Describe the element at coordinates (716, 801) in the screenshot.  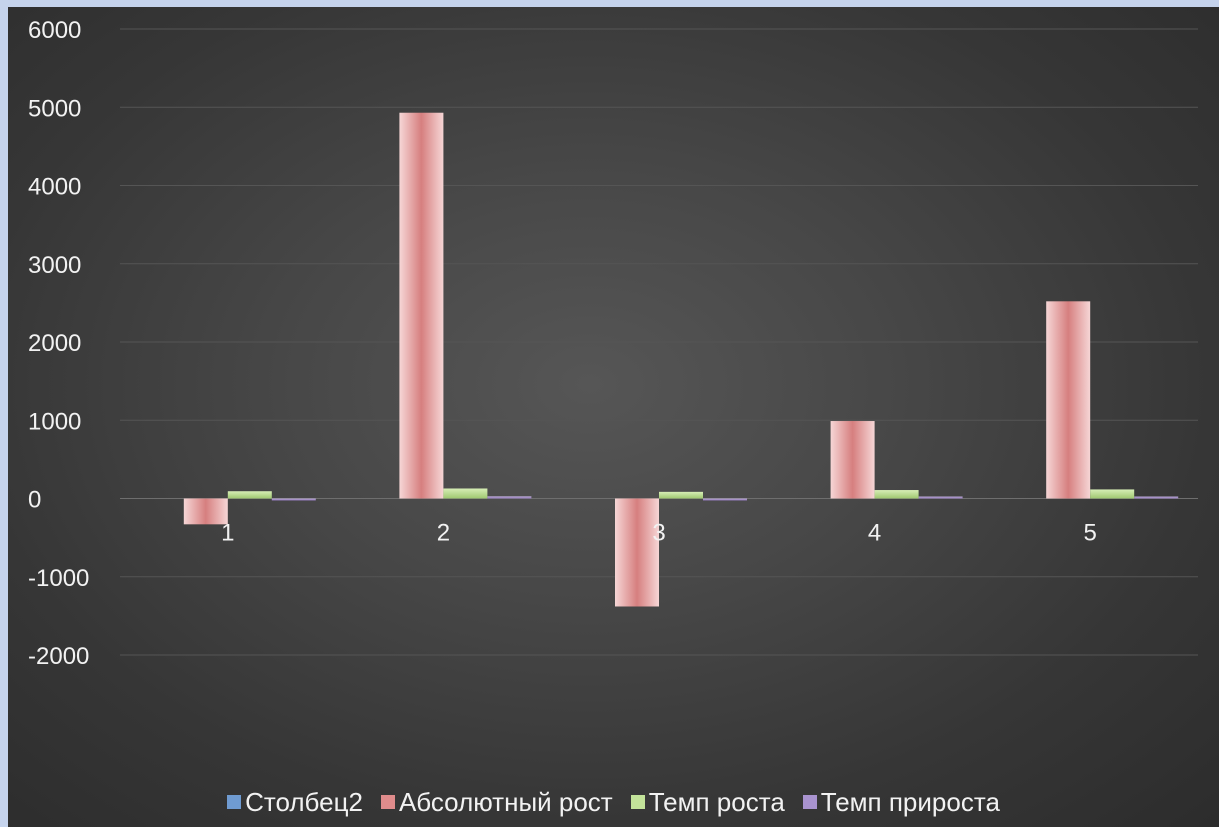
I see `legend-label: Темп роста` at that location.